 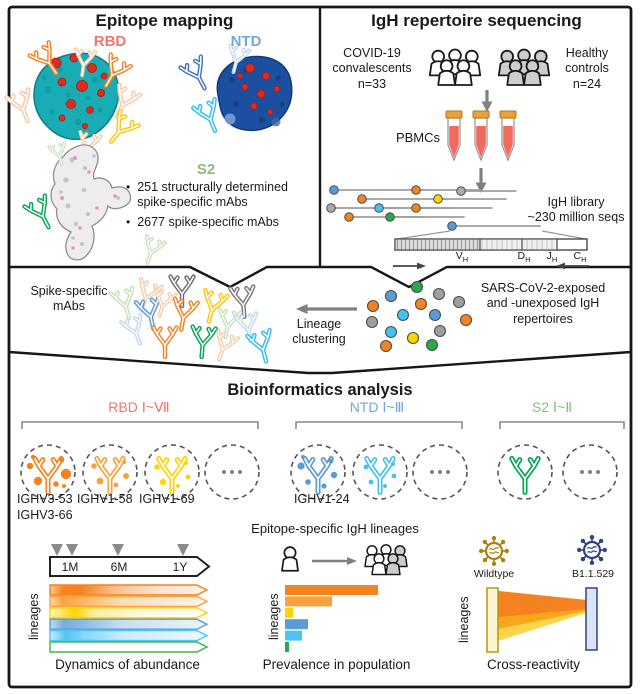 I want to click on cross-reactivity-y-axis-label: lineages, so click(x=464, y=619).